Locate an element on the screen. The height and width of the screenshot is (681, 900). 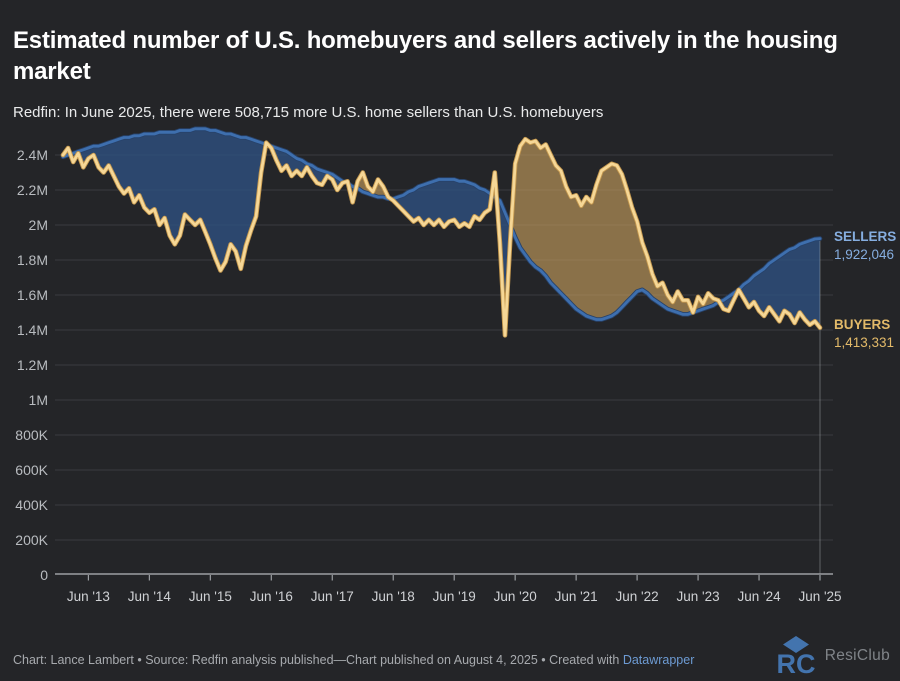
x-tick-label: Jun '19 is located at coordinates (454, 596).